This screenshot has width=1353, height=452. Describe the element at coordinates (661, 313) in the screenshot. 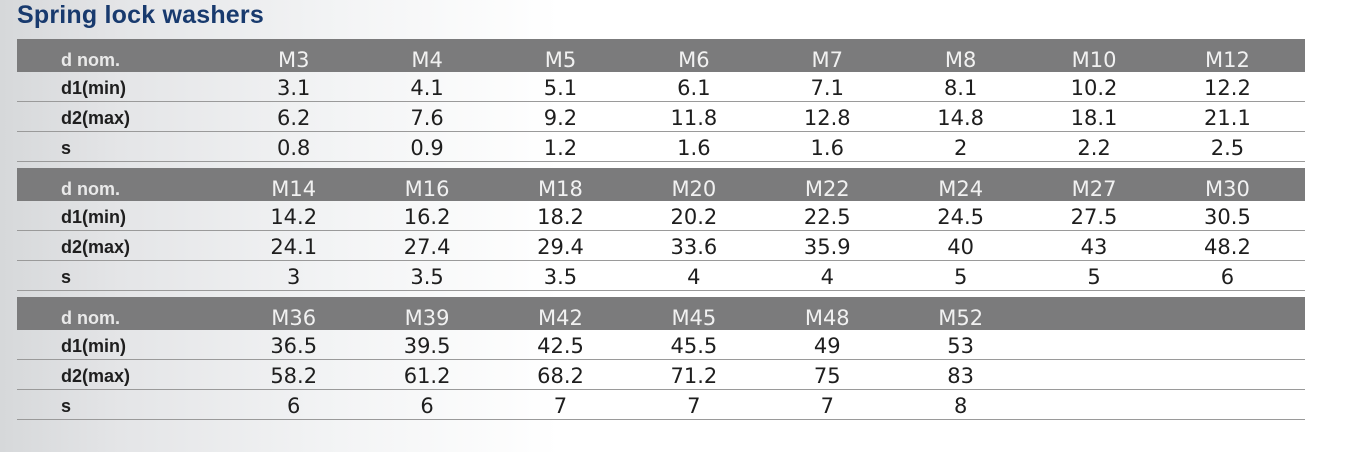

I see `table-header-row: d nom. M36 M39 M42 M45 M48 M52` at that location.